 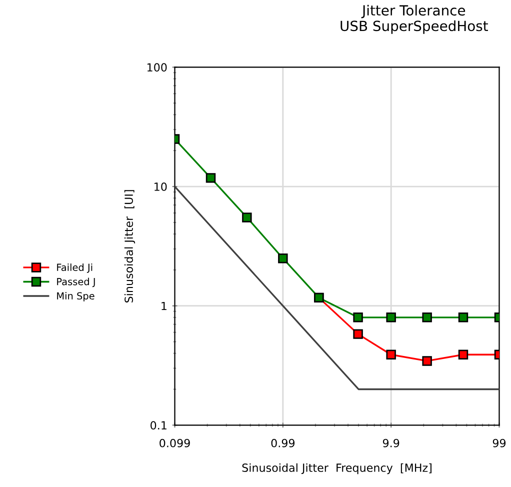 I want to click on y-axis-title: Sinusoidal Jitter [UI], so click(x=130, y=246).